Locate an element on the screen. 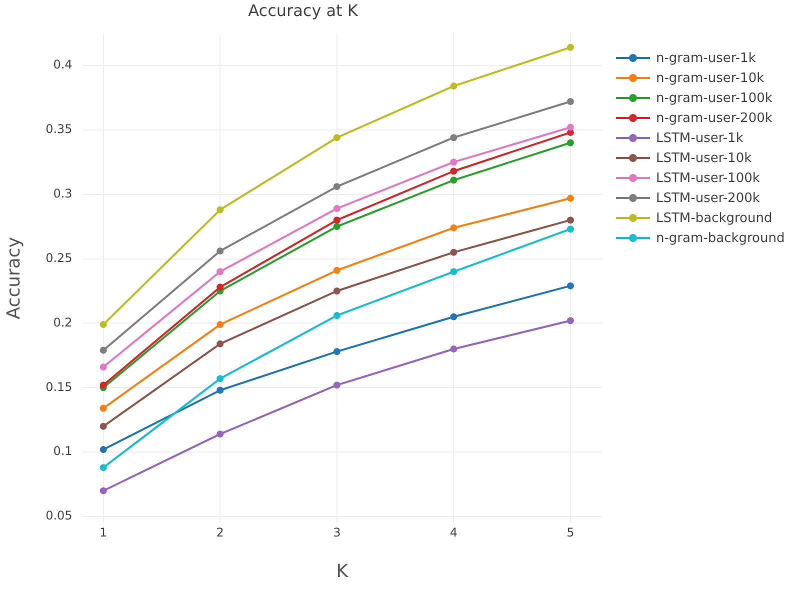 Image resolution: width=792 pixels, height=591 pixels. legend-label: n-gram-user-10k is located at coordinates (710, 78).